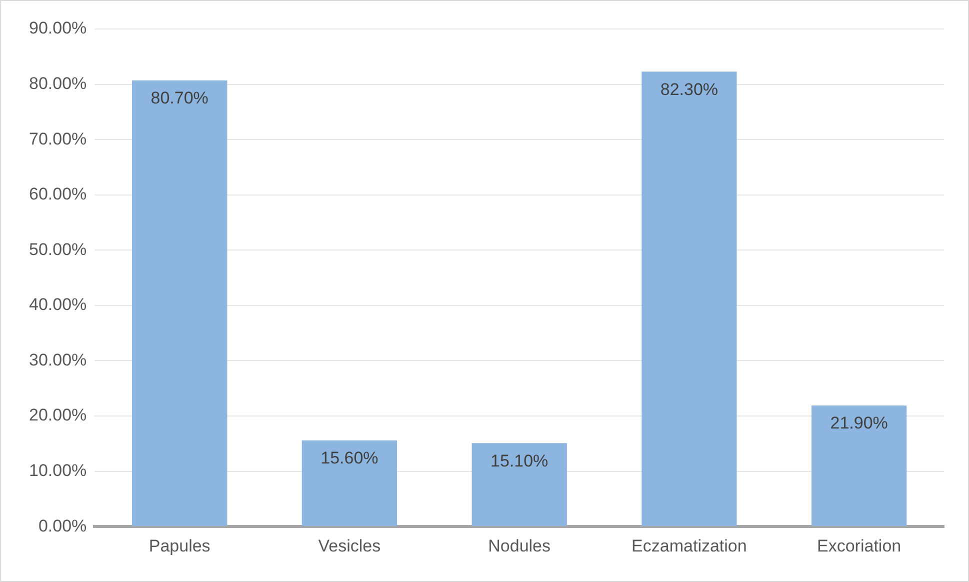  I want to click on x-tick-label: Excoriation, so click(859, 546).